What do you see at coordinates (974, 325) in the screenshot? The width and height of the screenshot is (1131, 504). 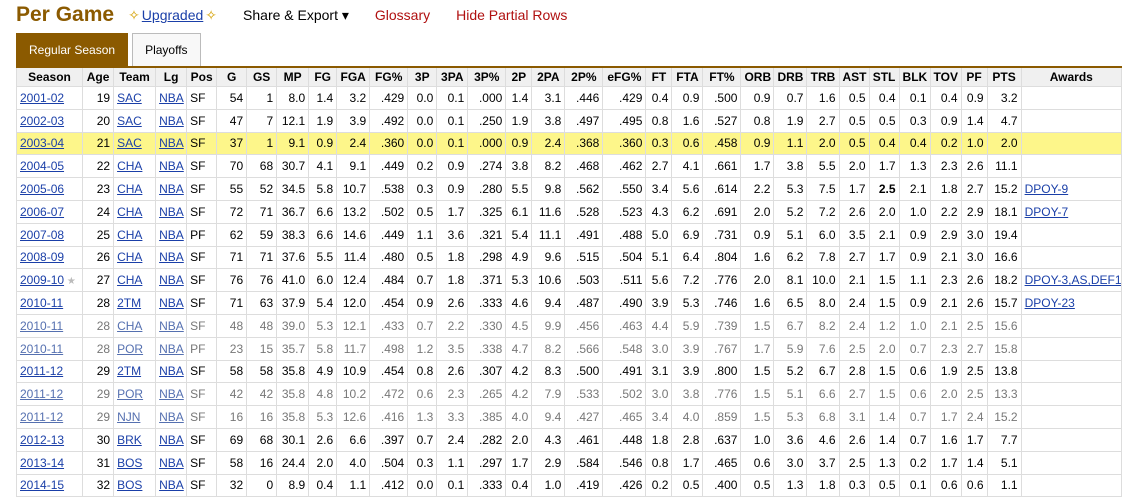 I see `cell: 2.5` at bounding box center [974, 325].